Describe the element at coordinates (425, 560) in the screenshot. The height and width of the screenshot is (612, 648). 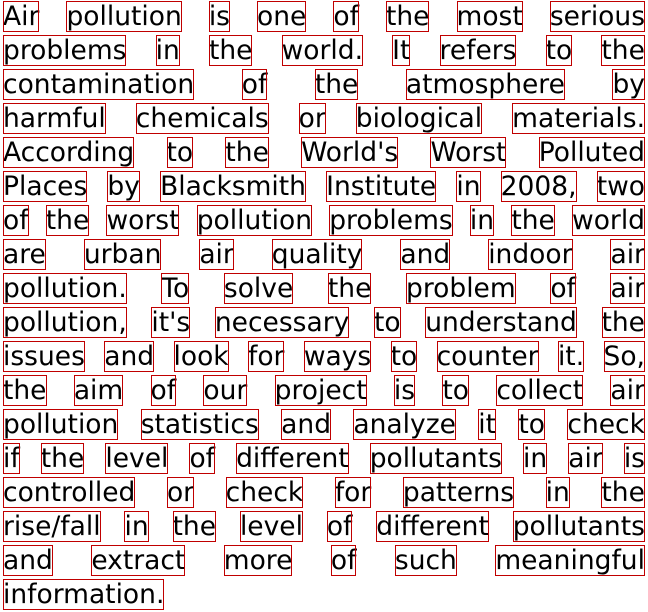
I see `word: such` at that location.